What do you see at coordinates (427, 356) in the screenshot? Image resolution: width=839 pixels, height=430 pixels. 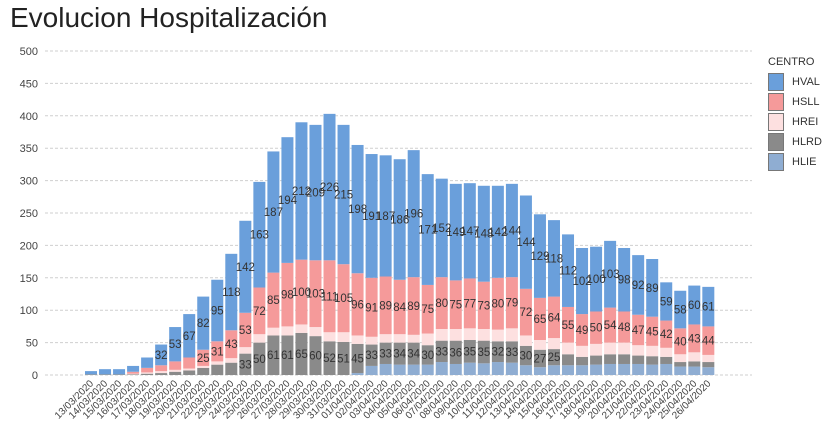 I see `data-label: 30` at bounding box center [427, 356].